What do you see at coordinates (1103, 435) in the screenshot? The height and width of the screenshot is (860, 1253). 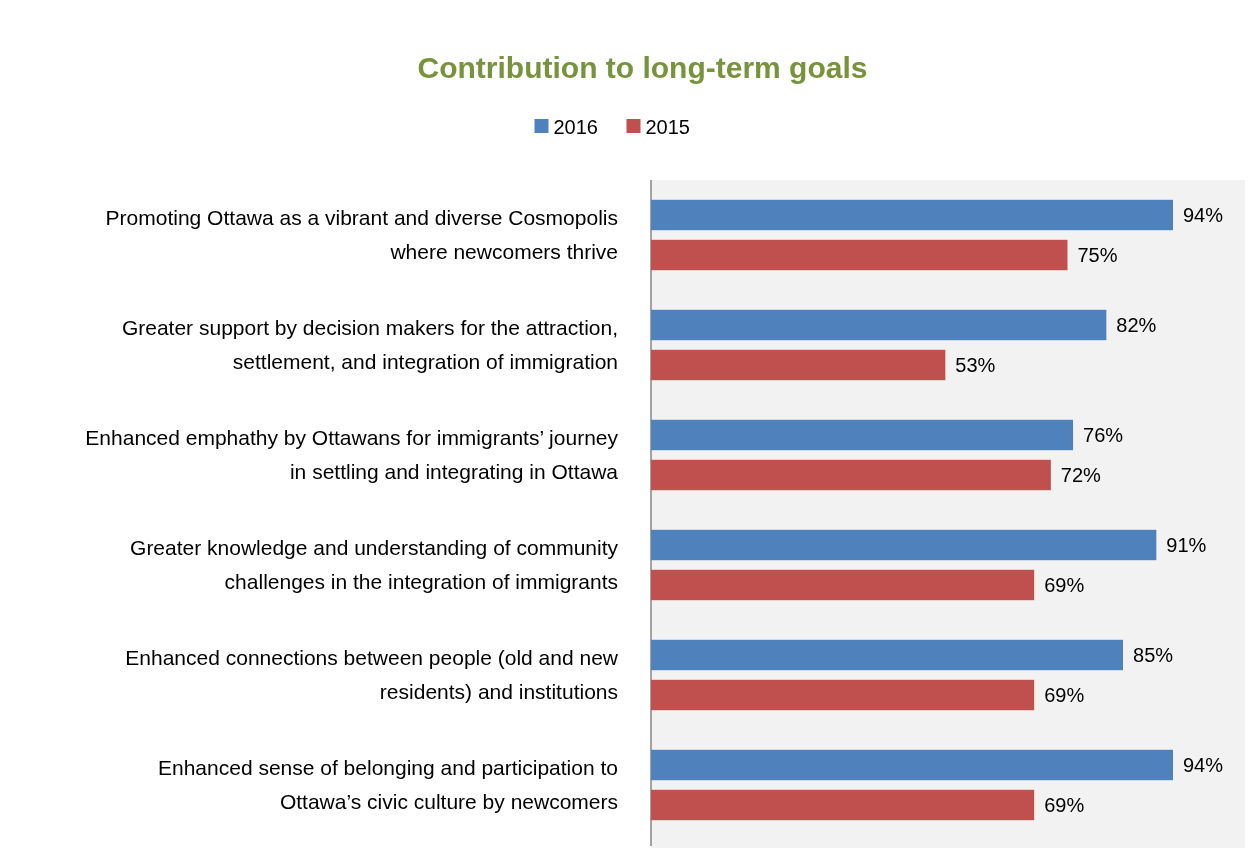 I see `data-label: 76%` at bounding box center [1103, 435].